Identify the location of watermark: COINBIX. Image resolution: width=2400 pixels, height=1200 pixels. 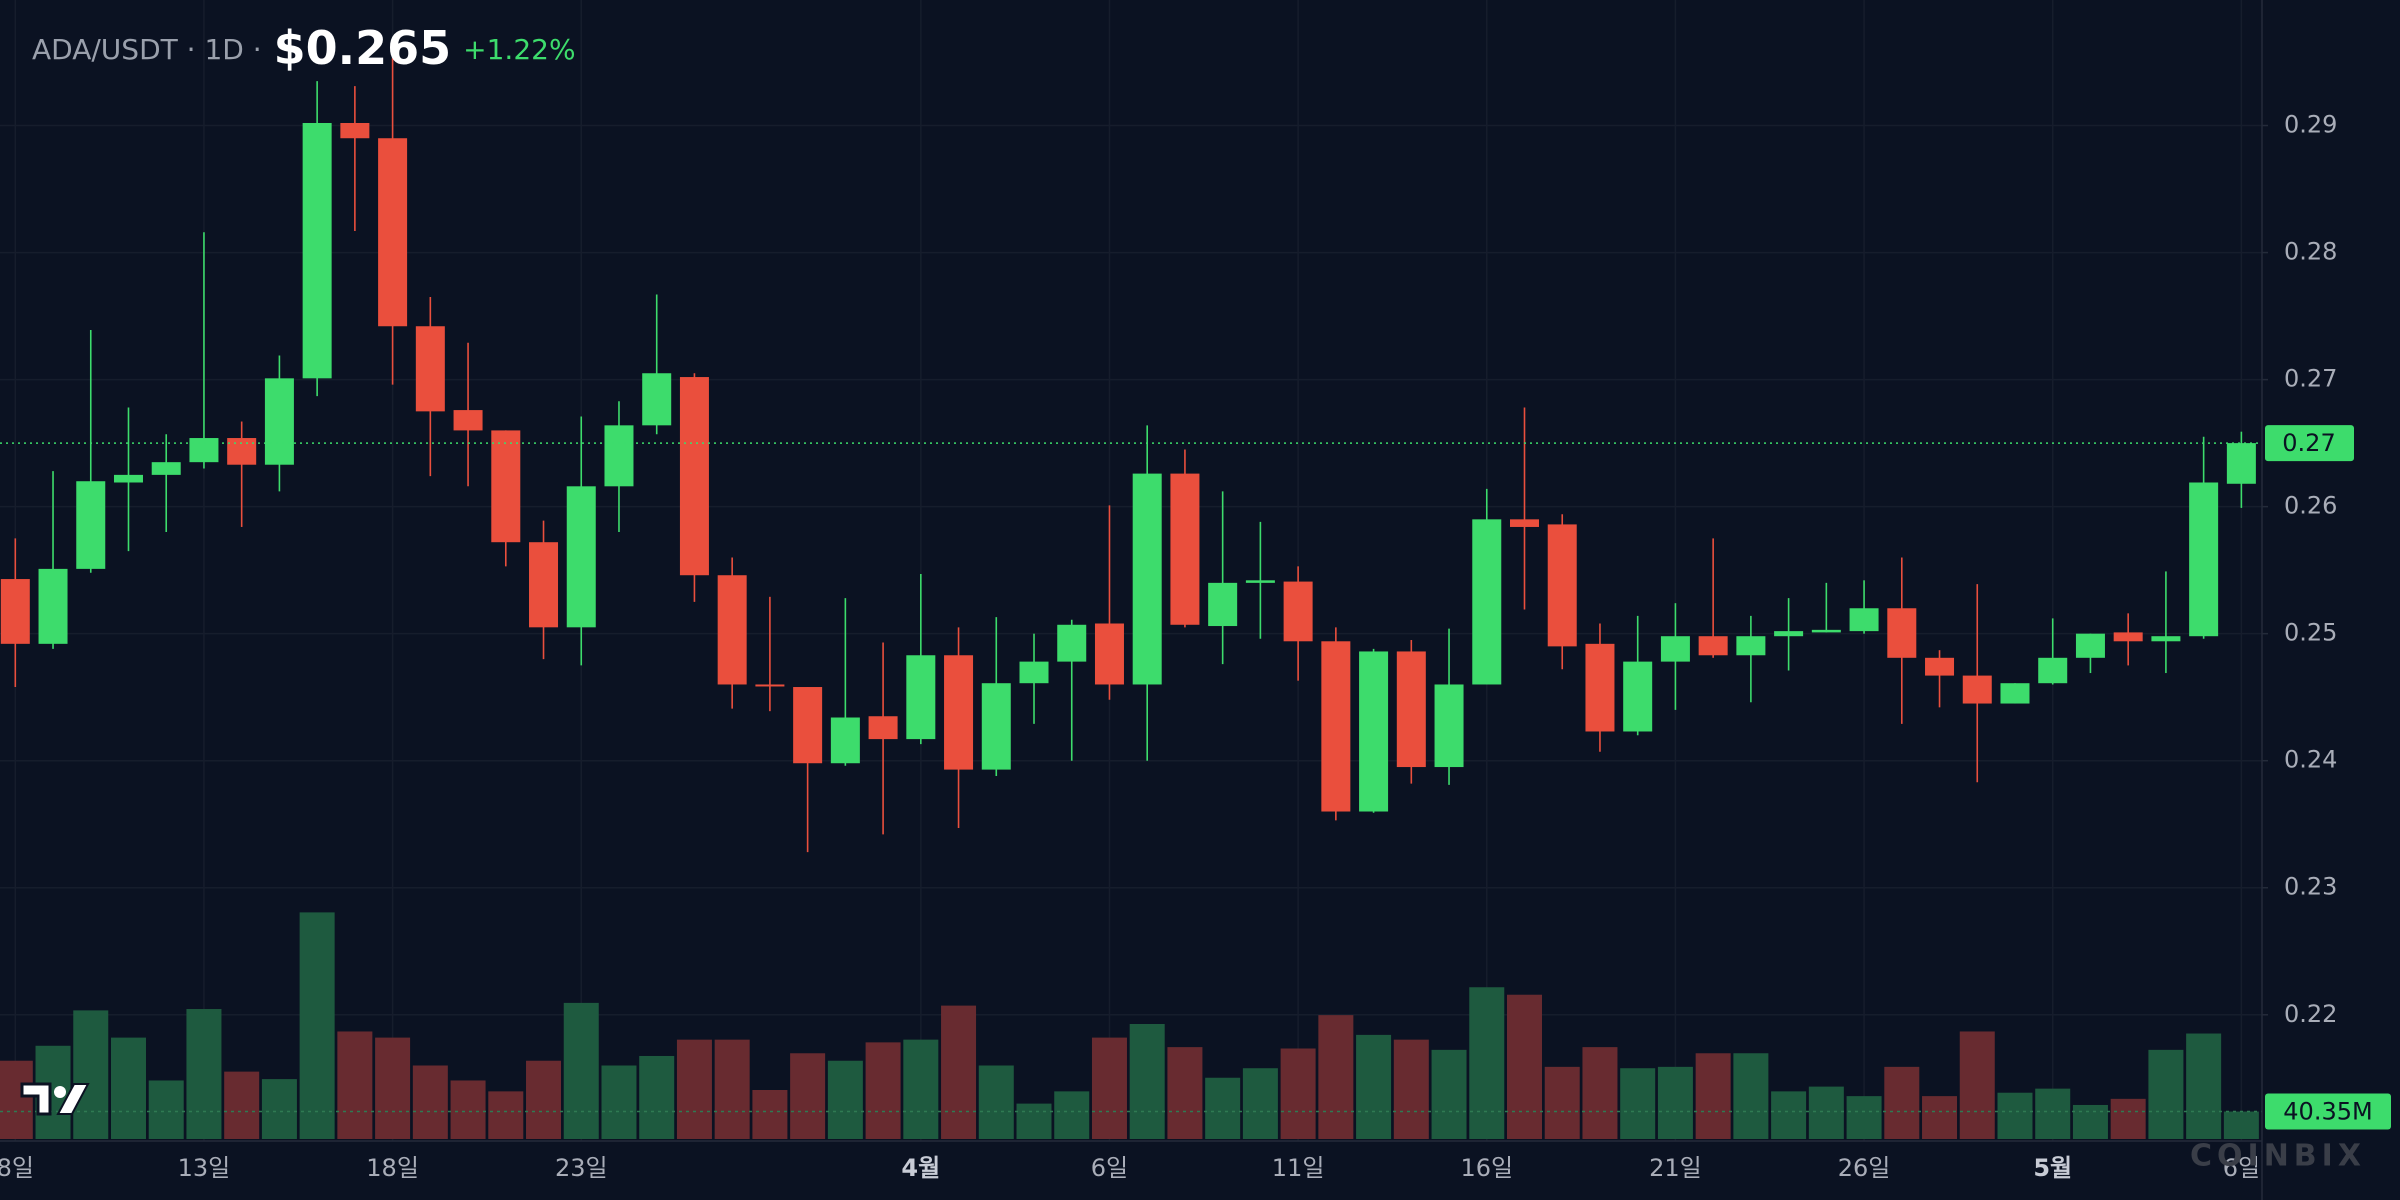
(2278, 1156).